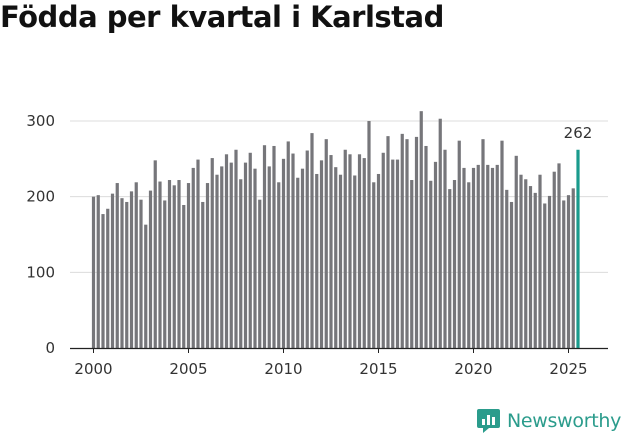  What do you see at coordinates (488, 421) in the screenshot?
I see `newsworthy-logo-icon` at bounding box center [488, 421].